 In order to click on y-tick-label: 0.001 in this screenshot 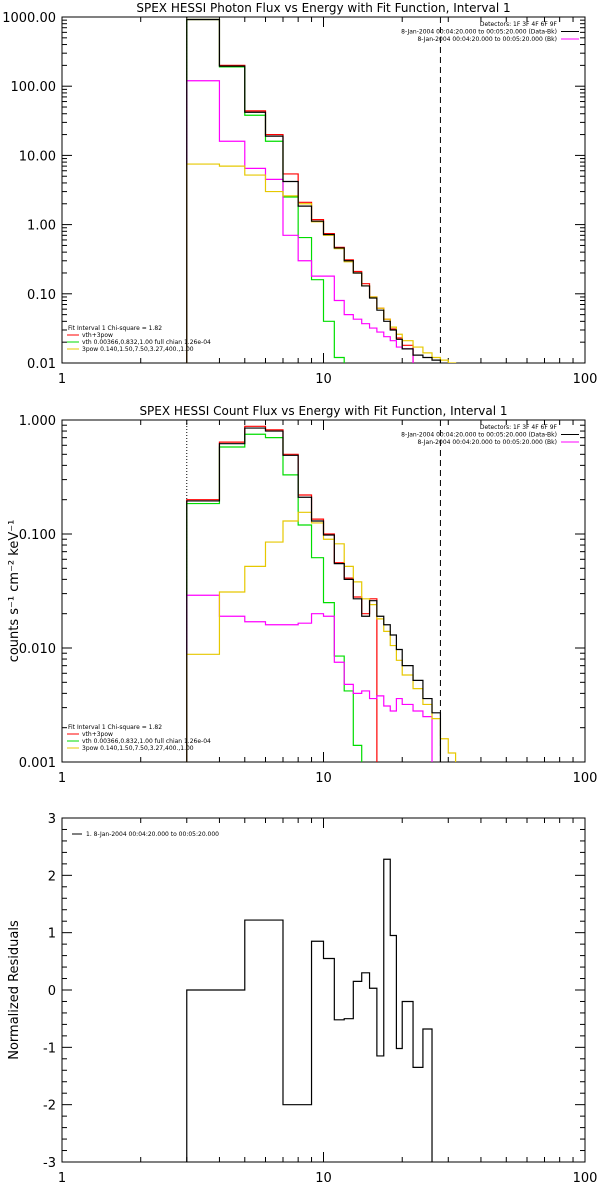, I will do `click(37, 763)`.